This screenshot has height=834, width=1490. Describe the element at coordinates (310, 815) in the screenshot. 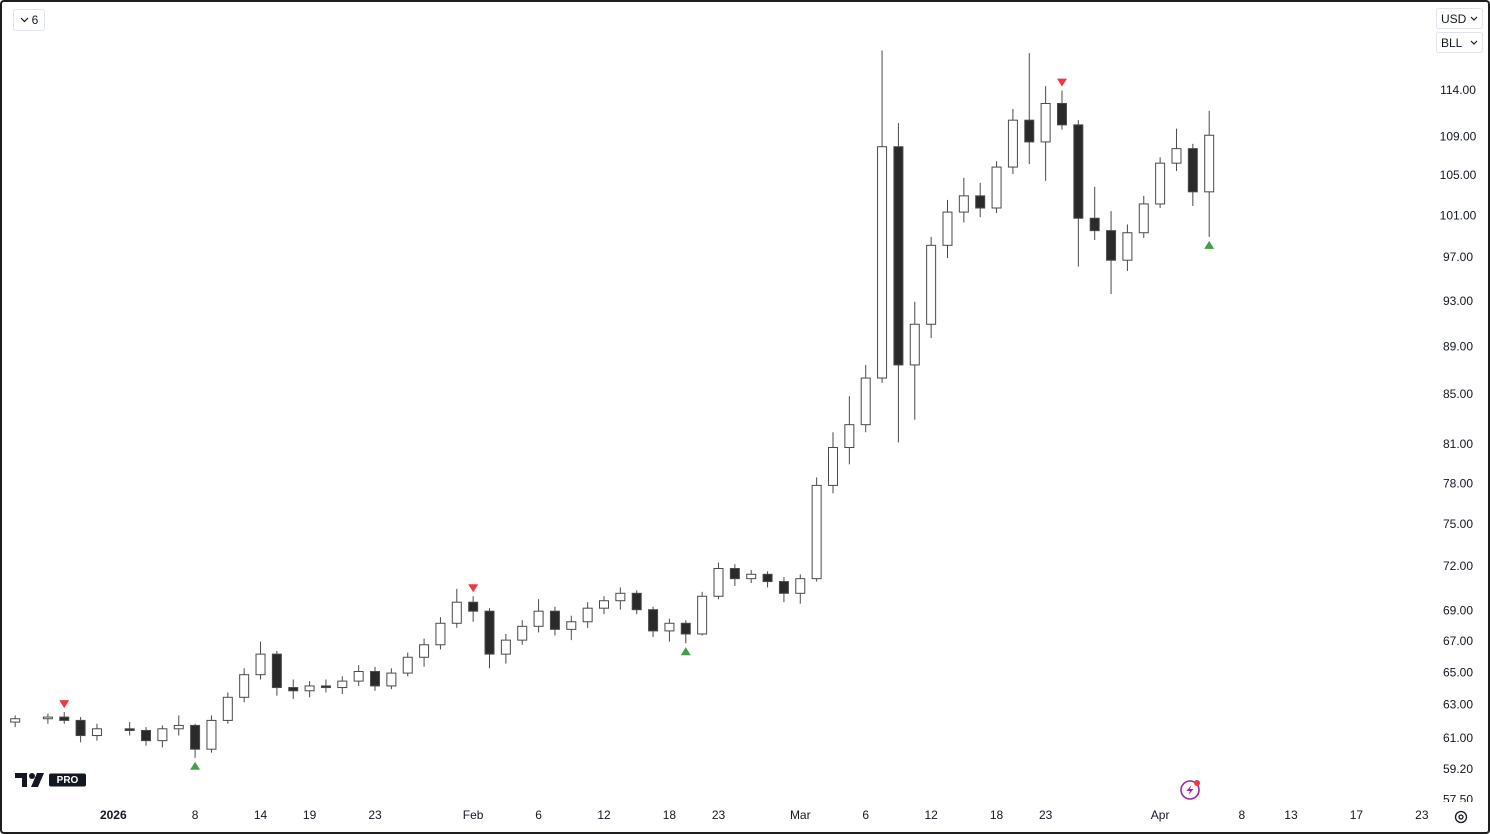

I see `x-tick-label: 19` at that location.